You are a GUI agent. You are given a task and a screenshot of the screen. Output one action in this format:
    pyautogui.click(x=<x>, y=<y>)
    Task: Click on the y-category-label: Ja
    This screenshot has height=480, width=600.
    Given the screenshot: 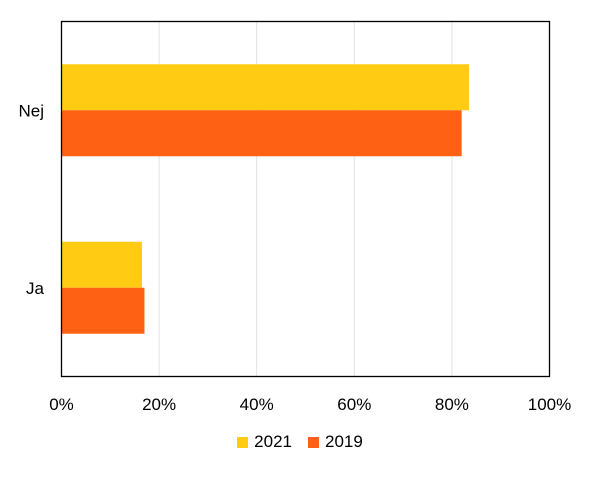 What is the action you would take?
    pyautogui.click(x=35, y=288)
    